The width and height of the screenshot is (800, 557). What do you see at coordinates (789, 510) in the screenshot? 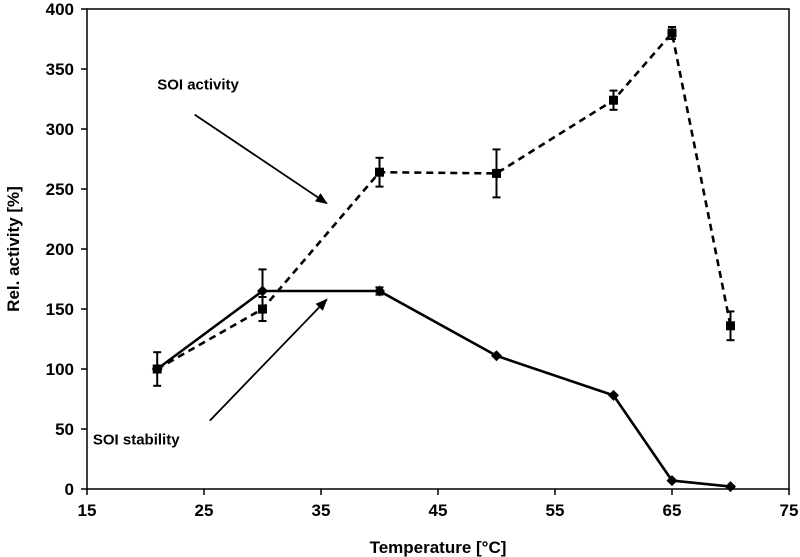
I see `x-tick-label: 75` at bounding box center [789, 510].